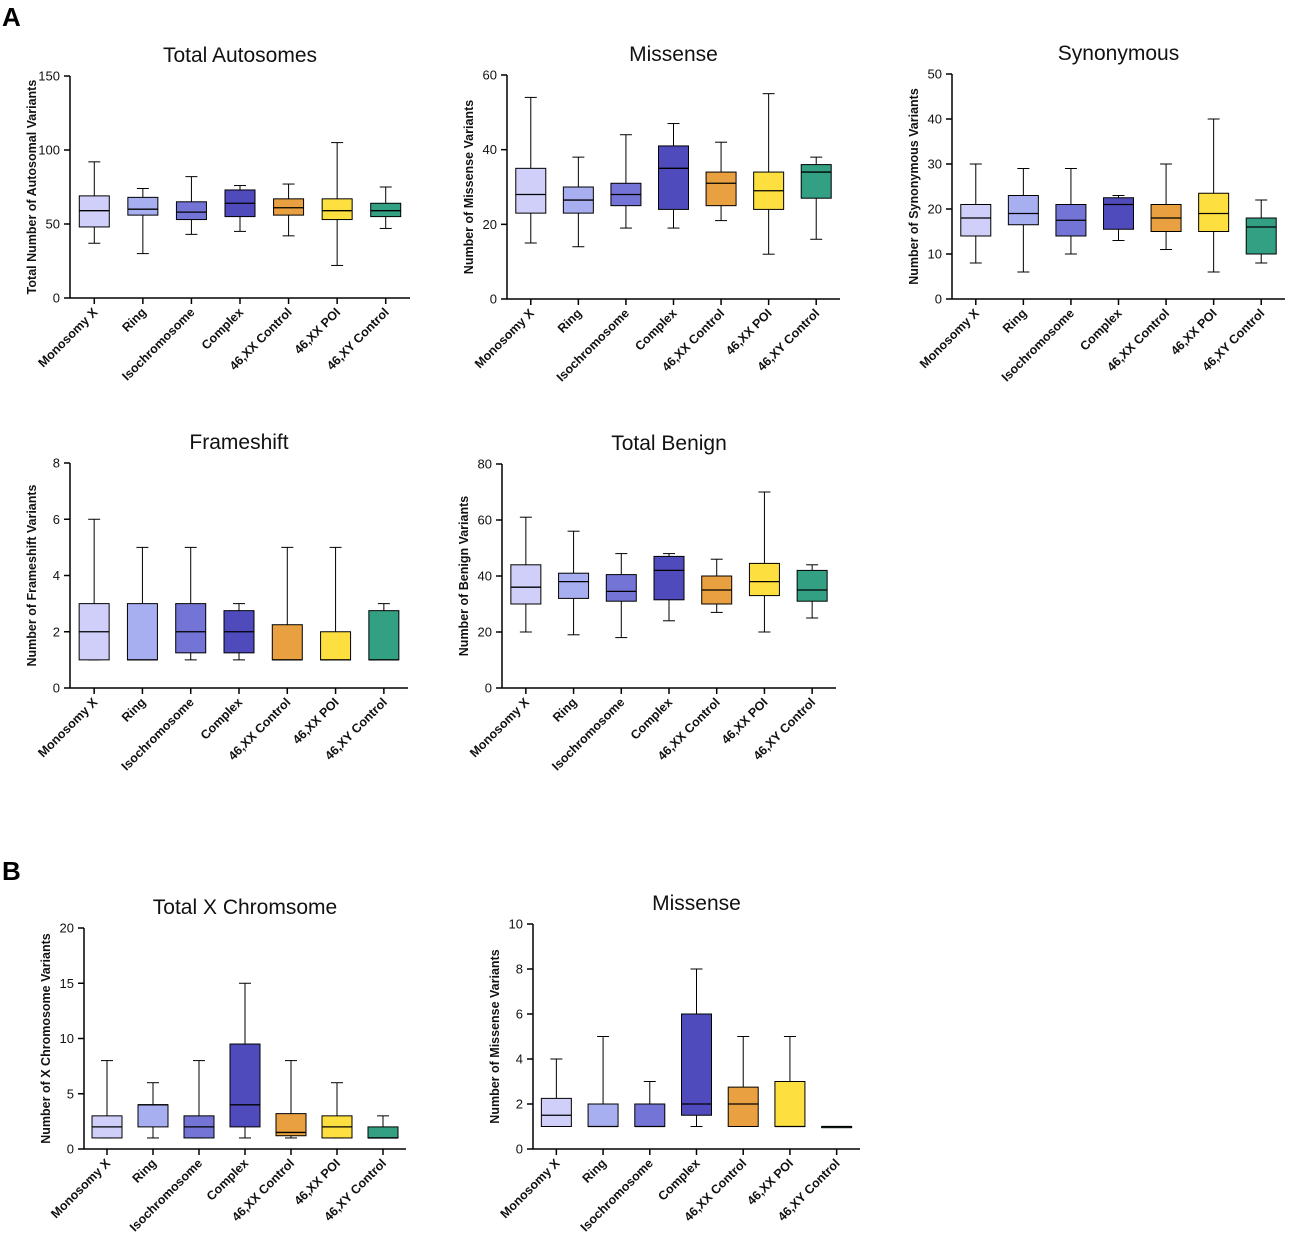 The image size is (1291, 1249). Describe the element at coordinates (32, 575) in the screenshot. I see `y-axis-label: Number of Frameshift Variants` at that location.